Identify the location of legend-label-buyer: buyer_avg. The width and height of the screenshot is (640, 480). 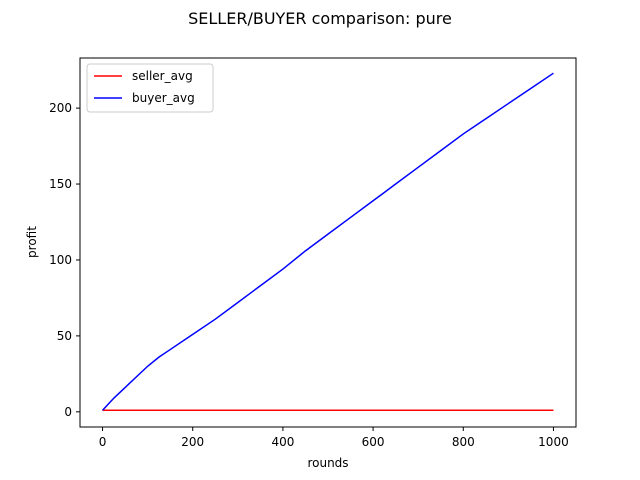
(163, 98).